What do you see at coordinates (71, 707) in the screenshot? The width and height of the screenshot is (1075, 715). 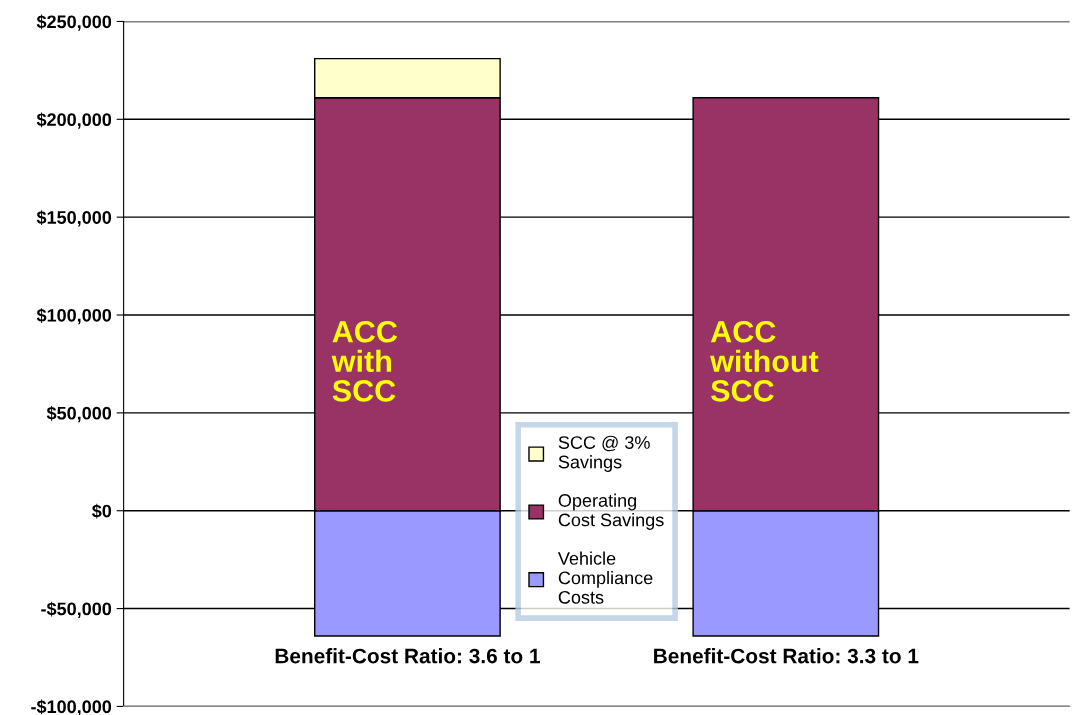 I see `y-tick-label: -$100,000` at bounding box center [71, 707].